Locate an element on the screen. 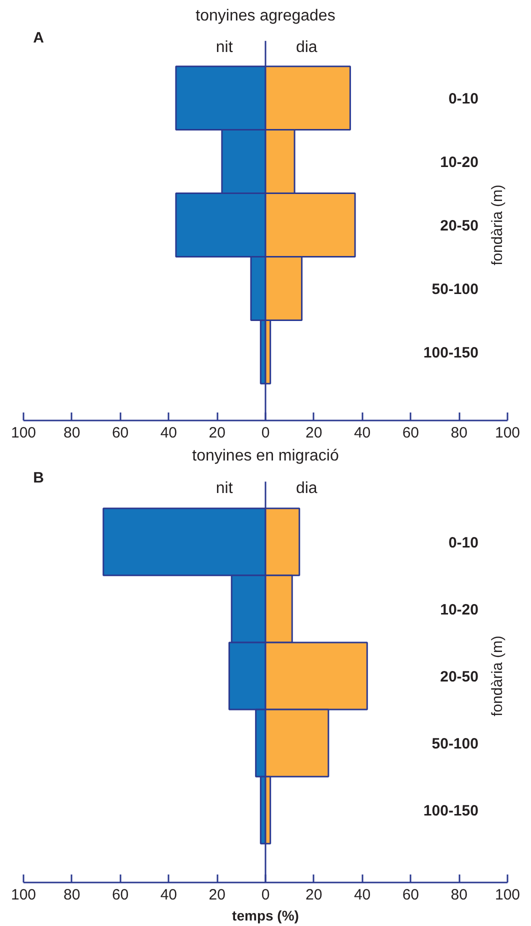  annotation: A is located at coordinates (38, 37).